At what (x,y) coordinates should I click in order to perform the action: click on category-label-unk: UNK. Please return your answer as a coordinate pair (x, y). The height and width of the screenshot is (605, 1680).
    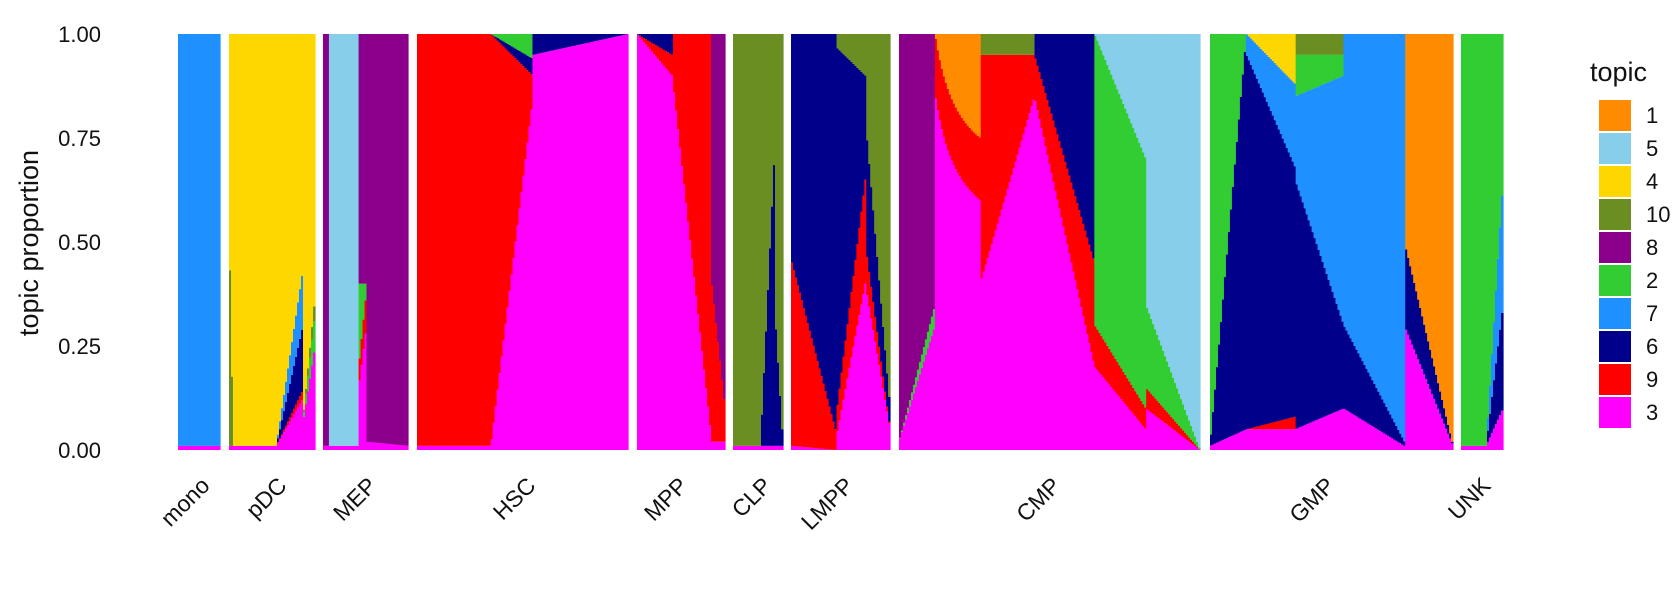
    Looking at the image, I should click on (1469, 498).